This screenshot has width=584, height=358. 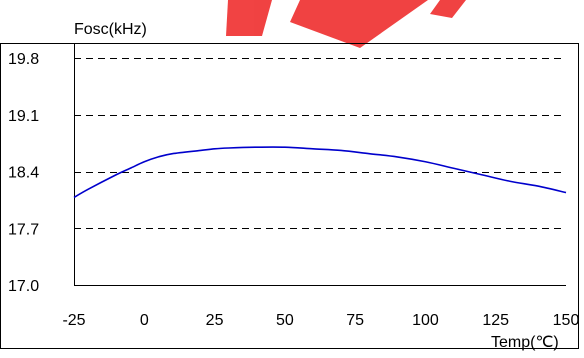 What do you see at coordinates (566, 320) in the screenshot?
I see `x-tick-label: 150` at bounding box center [566, 320].